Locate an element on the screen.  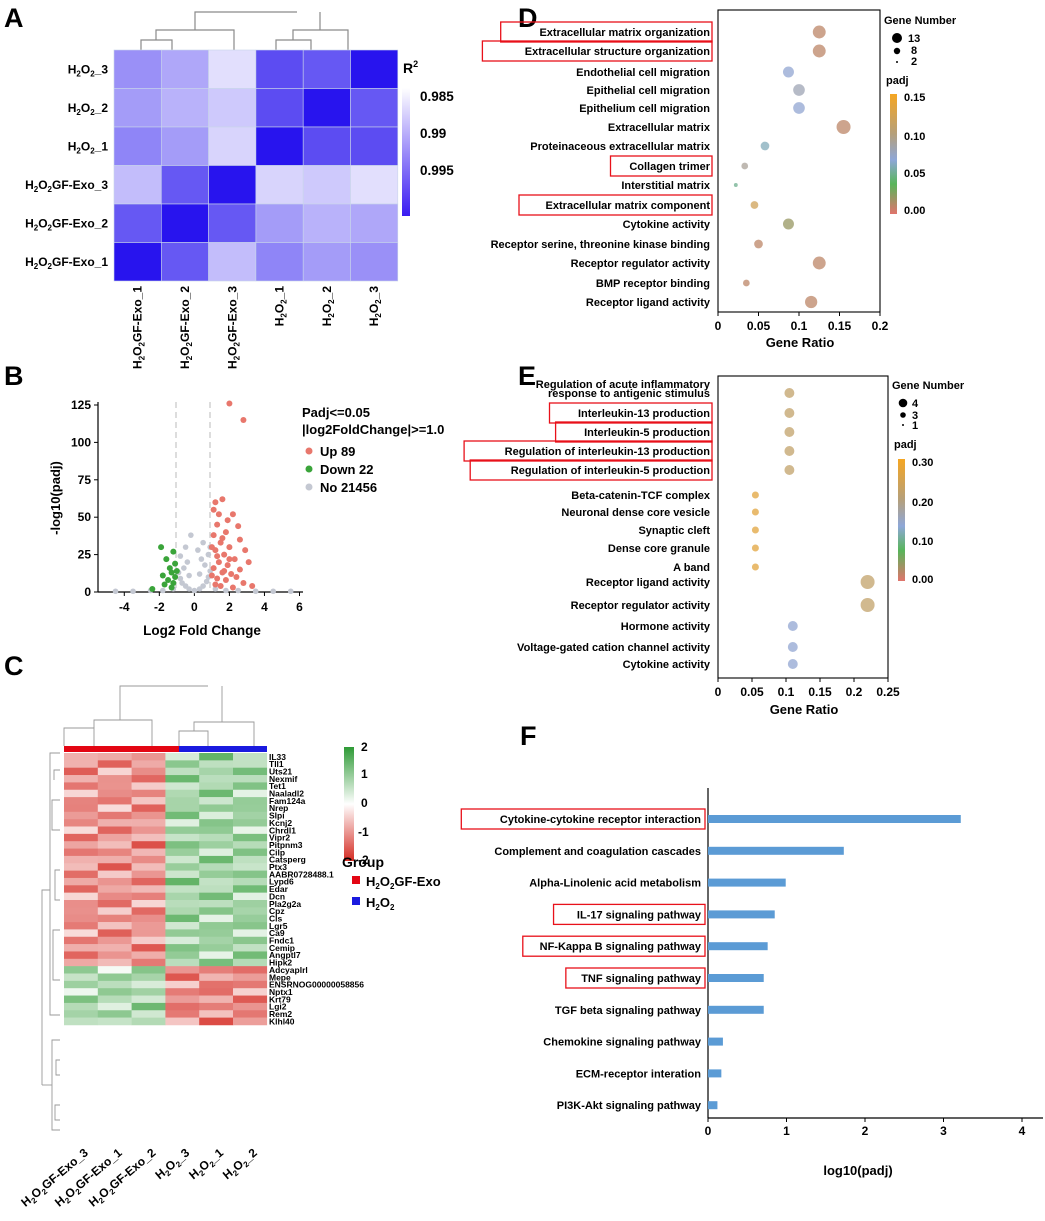
panel-d-term-label: Extracellular matrix organization is located at coordinates (624, 33).